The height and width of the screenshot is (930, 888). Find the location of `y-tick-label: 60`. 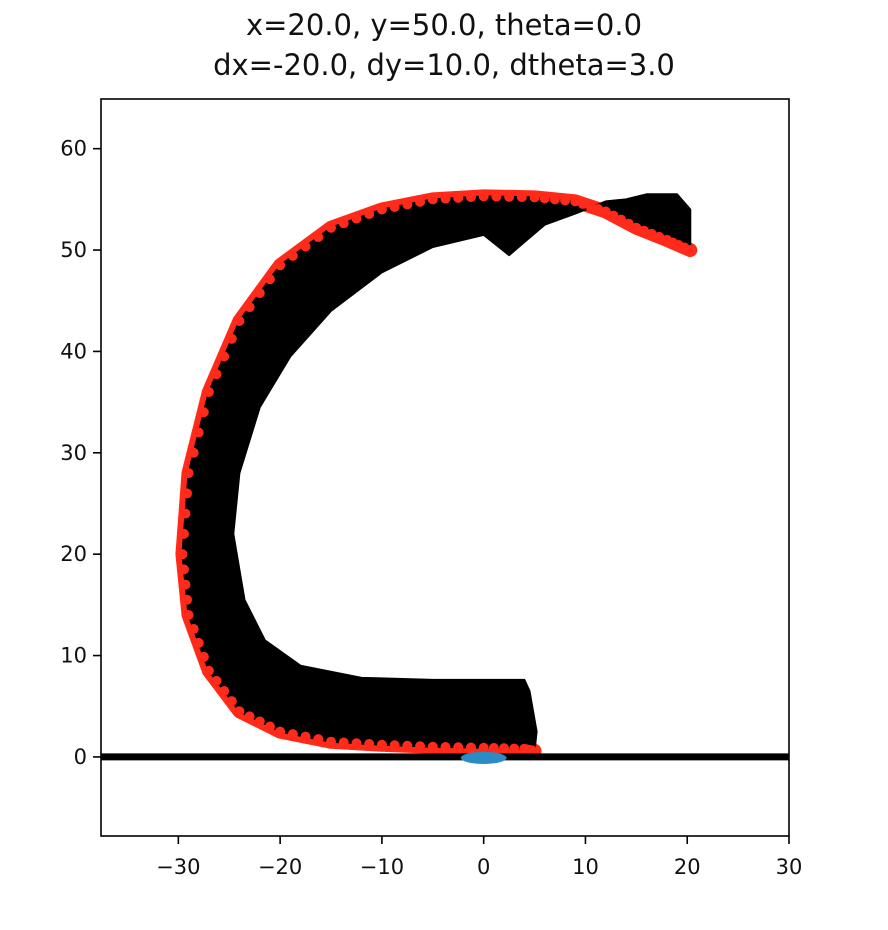

y-tick-label: 60 is located at coordinates (73, 149).